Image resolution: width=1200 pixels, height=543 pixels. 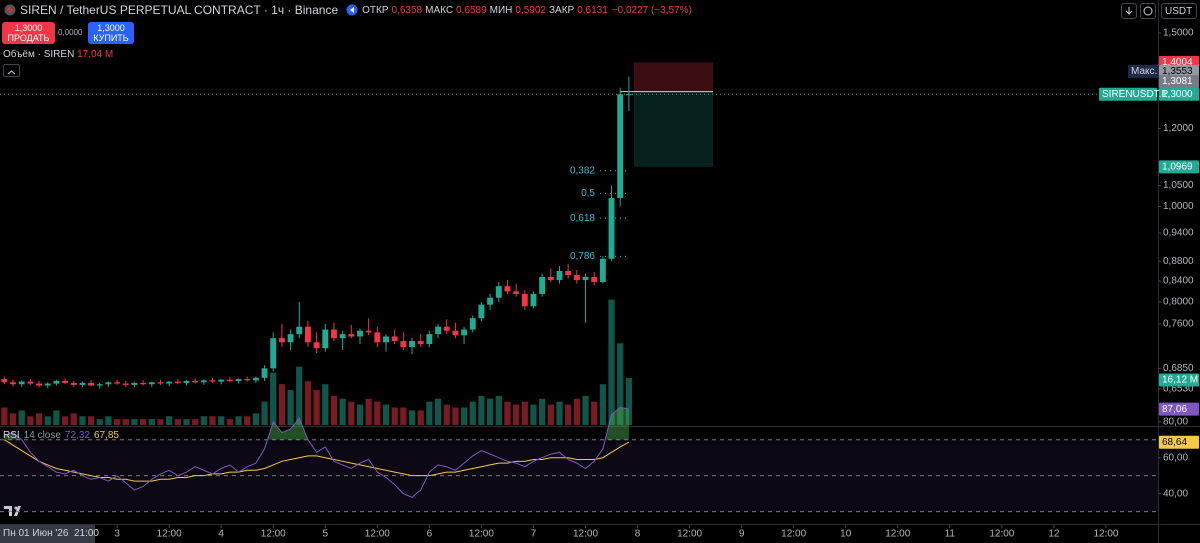 What do you see at coordinates (70, 32) in the screenshot?
I see `spread: 0,0000` at bounding box center [70, 32].